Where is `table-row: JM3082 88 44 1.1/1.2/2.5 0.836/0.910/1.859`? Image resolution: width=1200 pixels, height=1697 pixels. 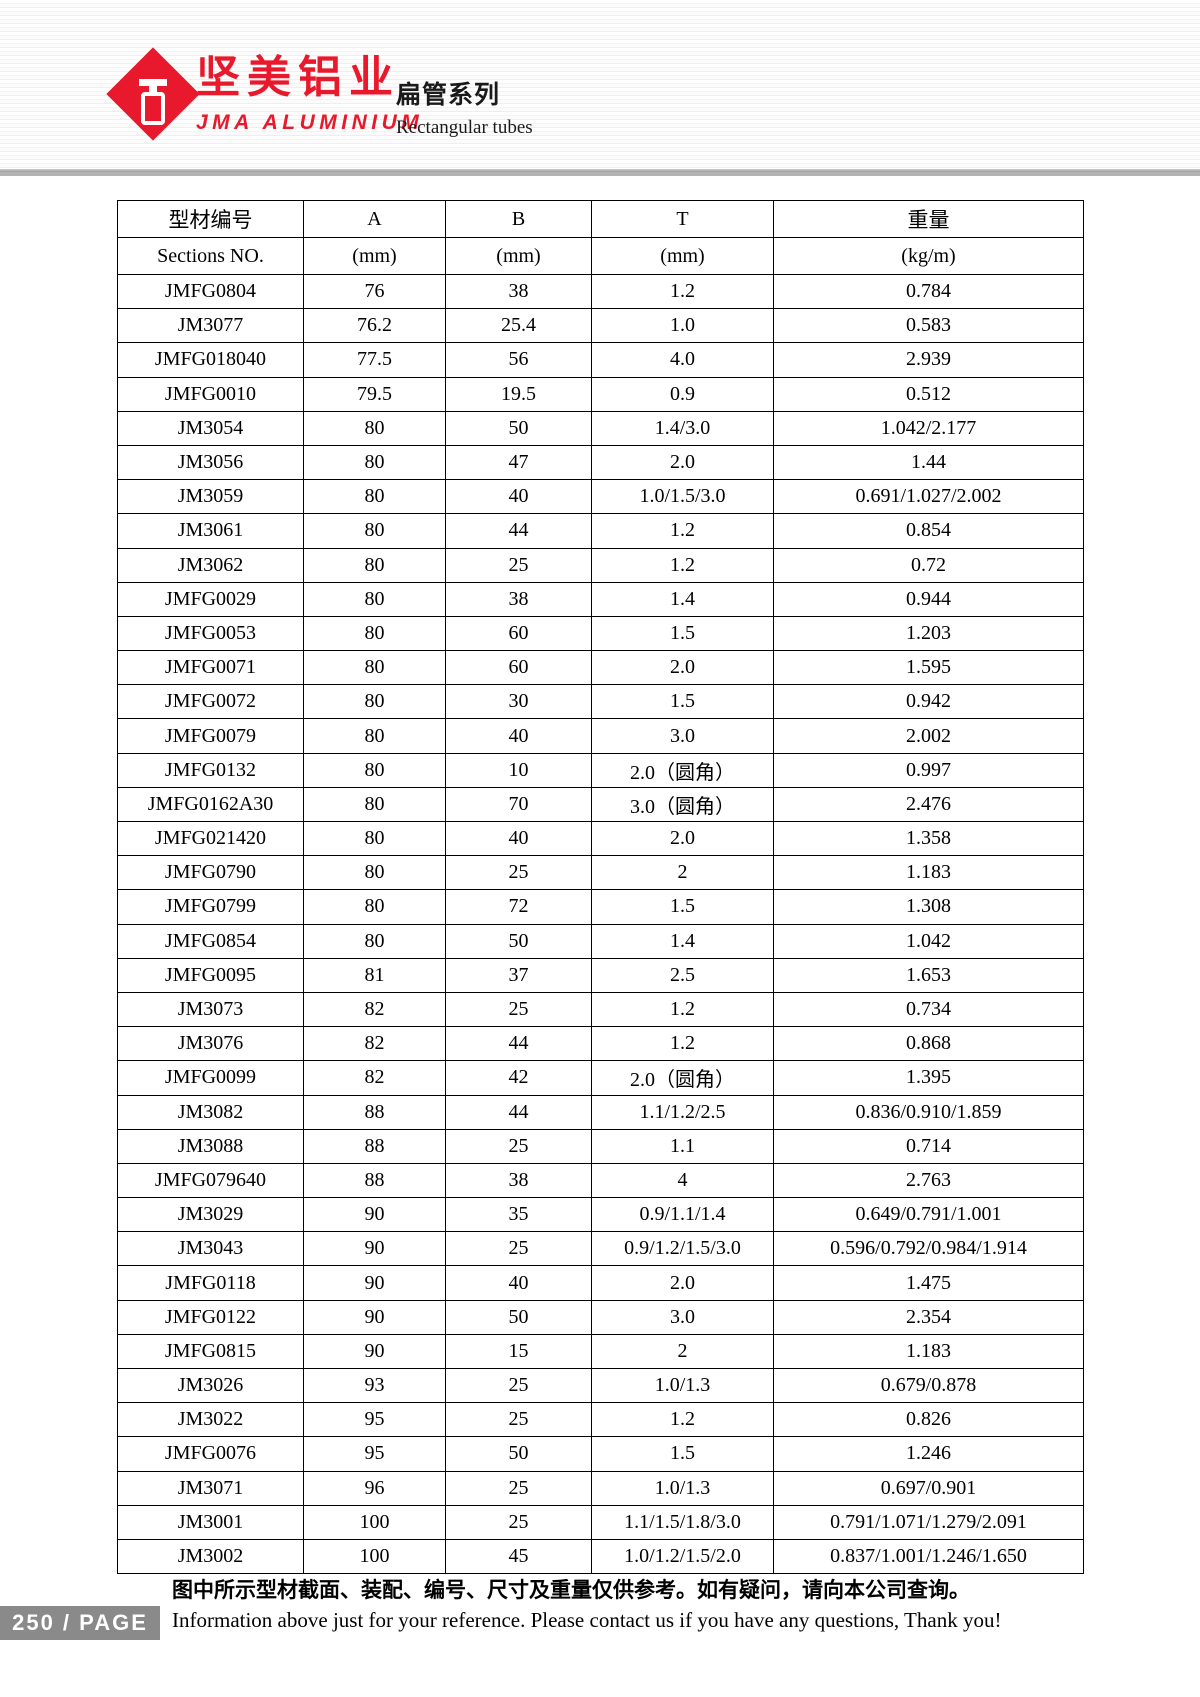
table-row: JM3082 88 44 1.1/1.2/2.5 0.836/0.910/1.859 is located at coordinates (600, 1112).